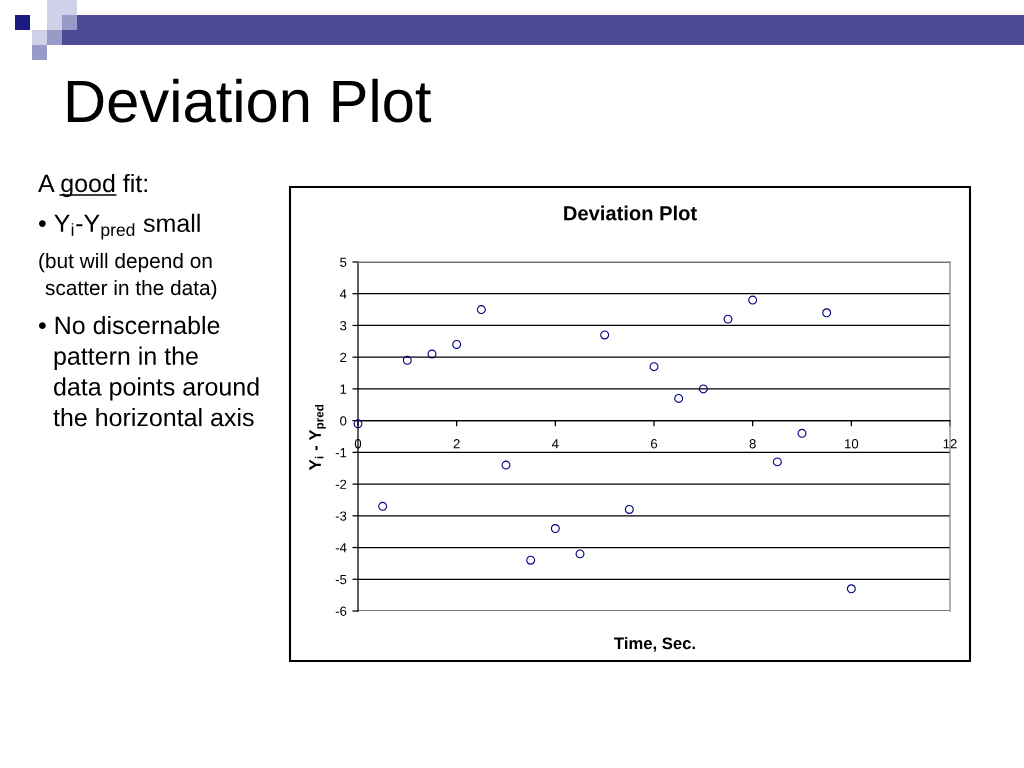 This screenshot has width=1024, height=768. Describe the element at coordinates (249, 100) in the screenshot. I see `text: Deviation Plot` at that location.